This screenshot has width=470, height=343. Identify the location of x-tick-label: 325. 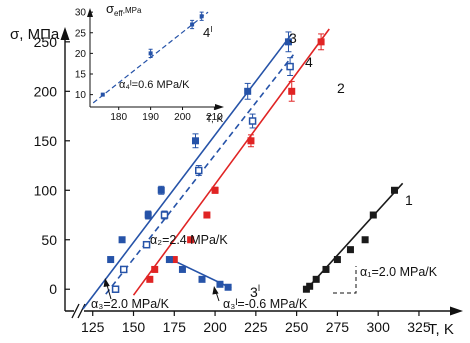
(419, 327).